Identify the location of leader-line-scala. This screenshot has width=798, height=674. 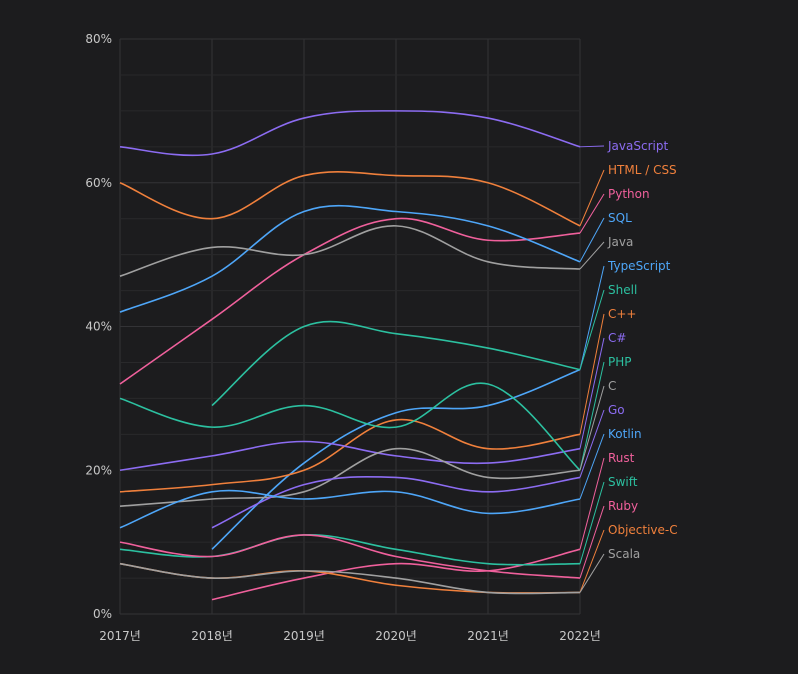
(592, 573).